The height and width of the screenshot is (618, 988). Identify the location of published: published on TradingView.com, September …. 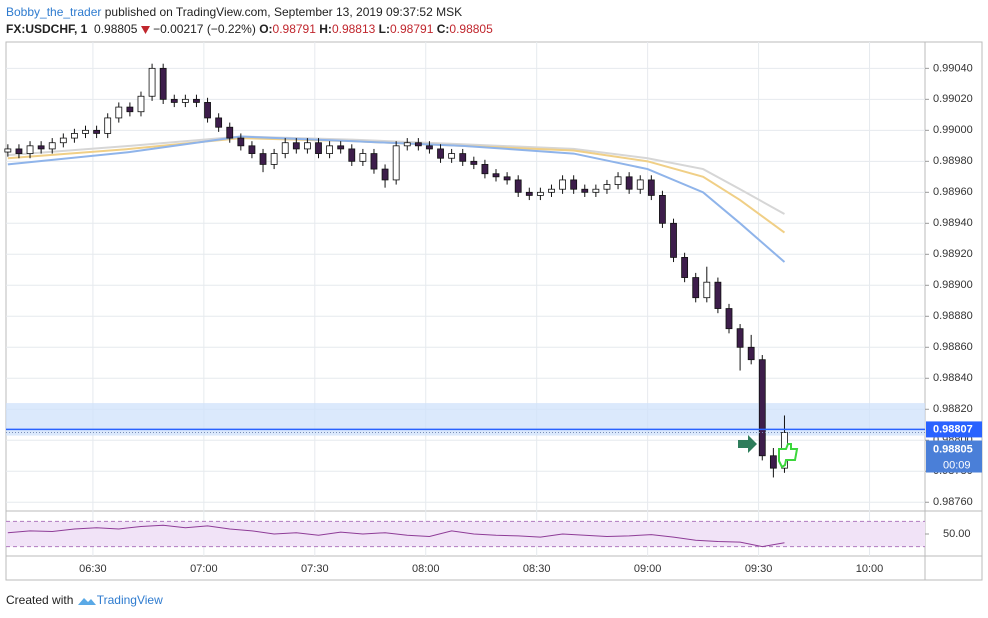
(283, 12).